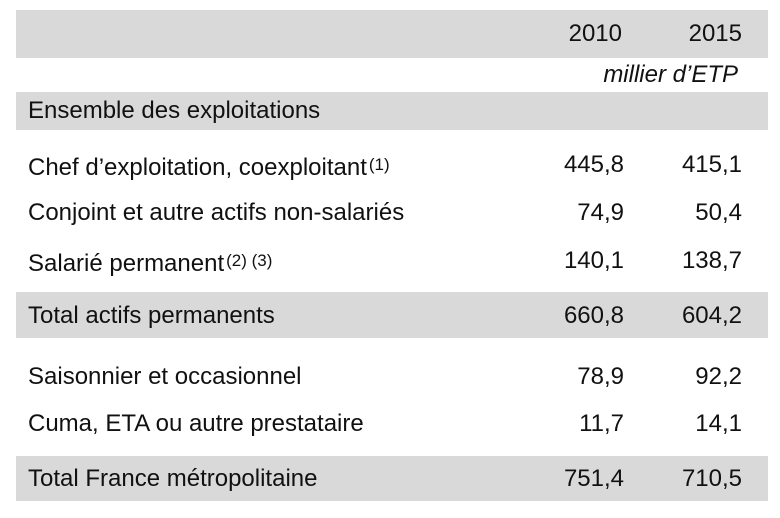 The width and height of the screenshot is (780, 518). I want to click on row-label: Total France métropolitaine, so click(173, 478).